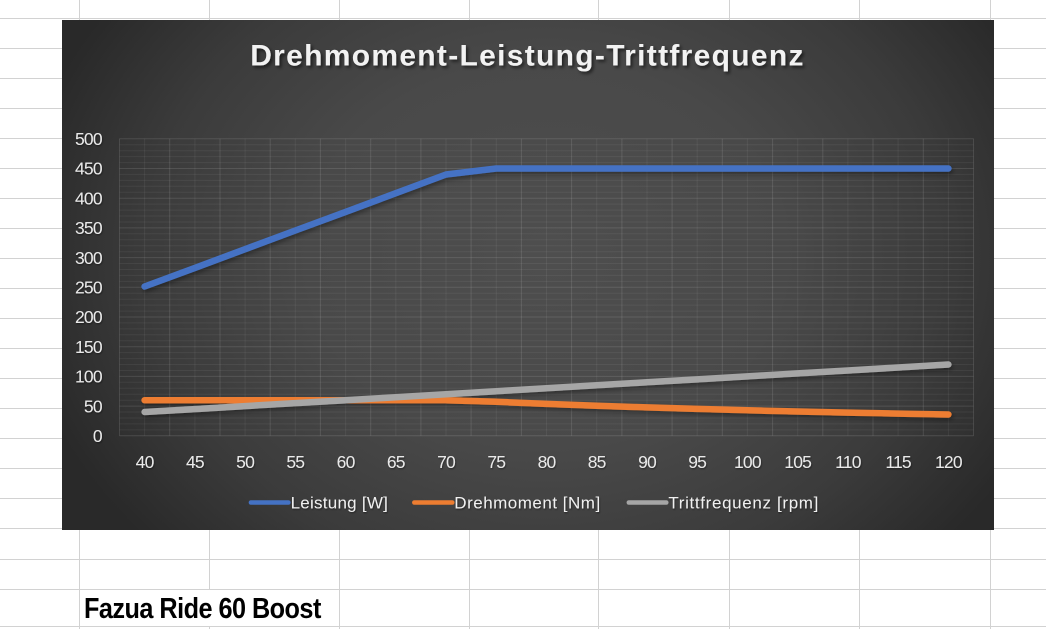 Image resolution: width=1046 pixels, height=629 pixels. I want to click on svg-text: 450, so click(89, 169).